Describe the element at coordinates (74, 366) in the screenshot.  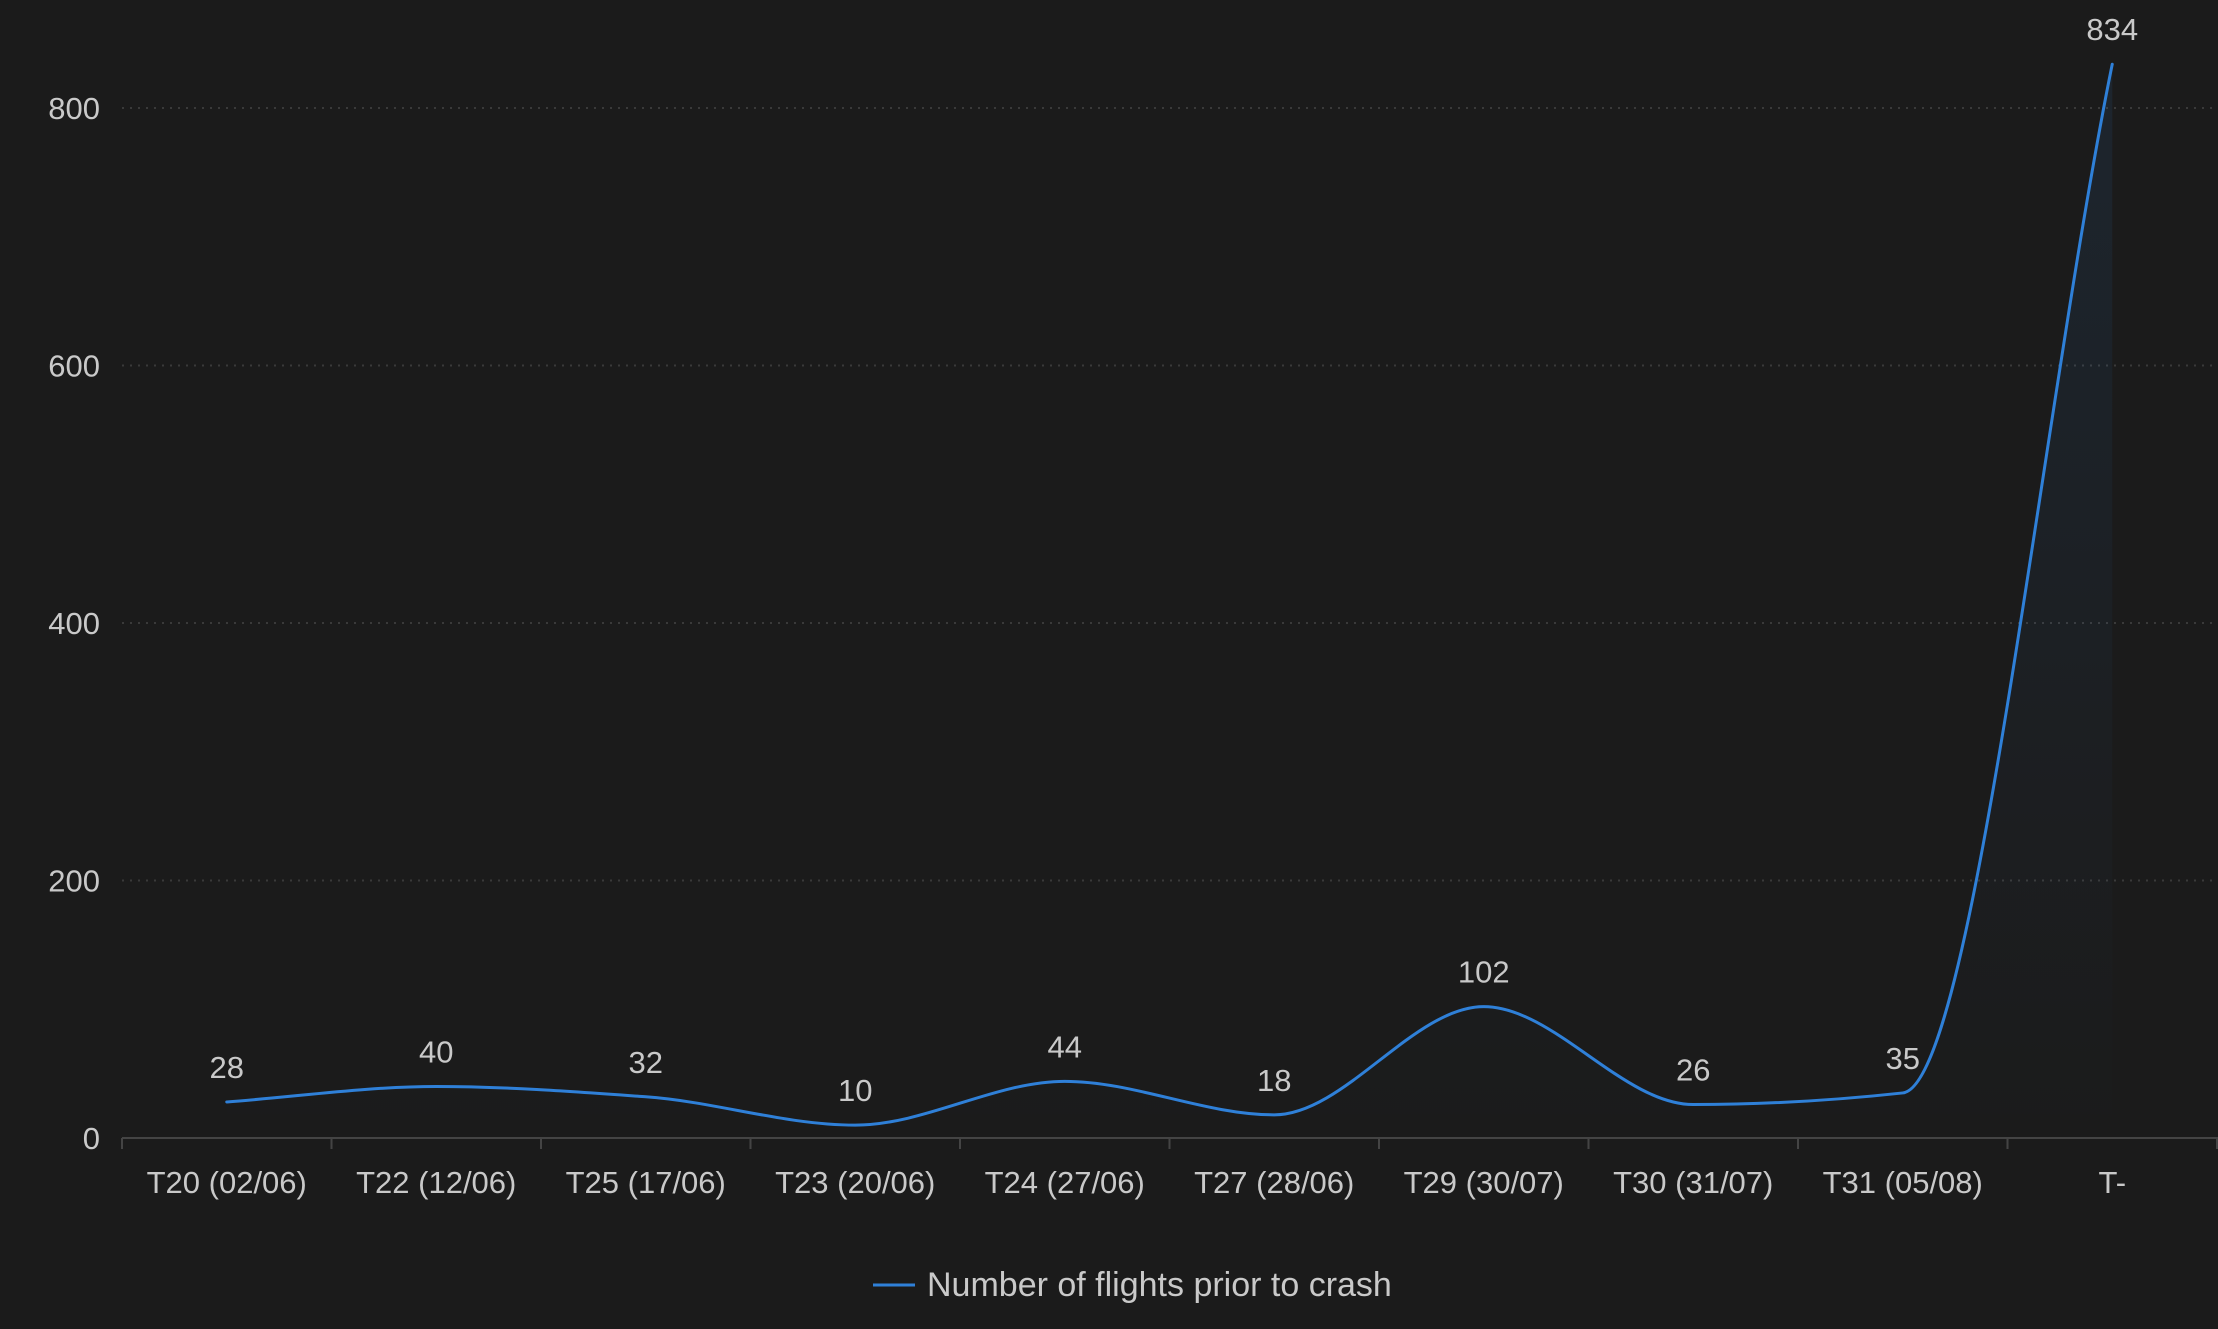
I see `y-tick-label: 600` at that location.